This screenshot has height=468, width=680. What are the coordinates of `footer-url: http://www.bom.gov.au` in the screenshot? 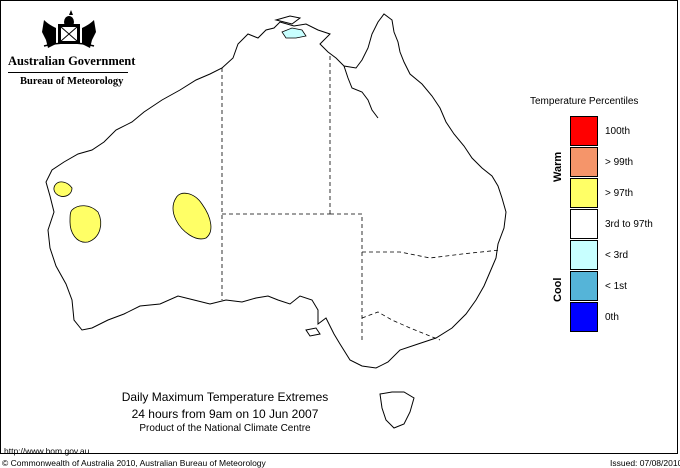 It's located at (47, 451).